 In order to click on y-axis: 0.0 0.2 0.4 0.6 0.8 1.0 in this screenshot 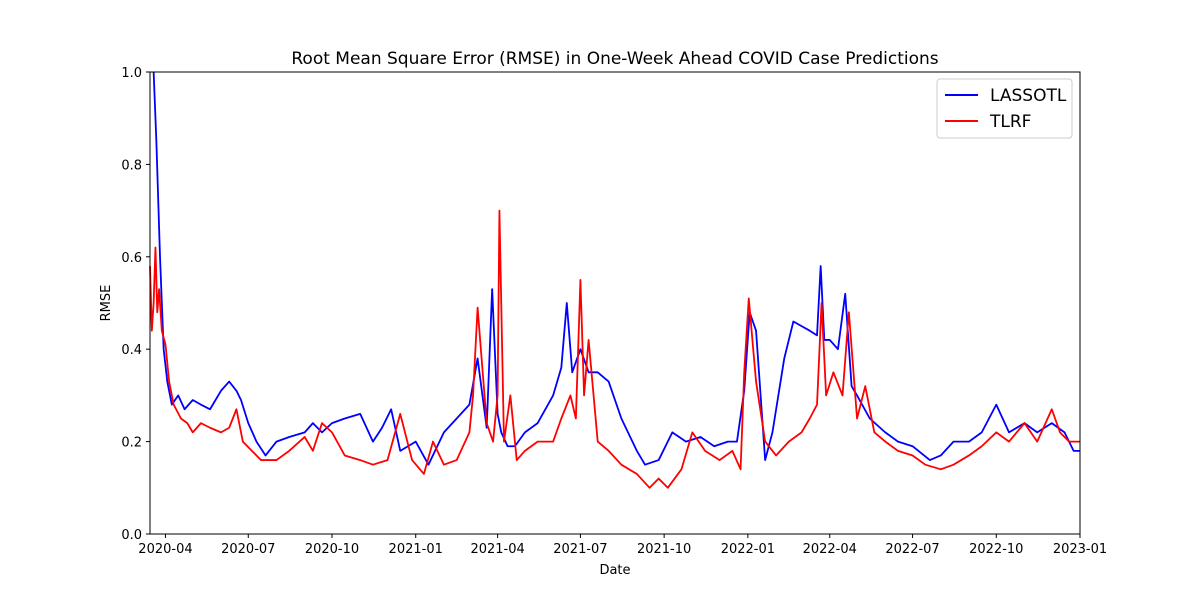, I will do `click(135, 304)`.